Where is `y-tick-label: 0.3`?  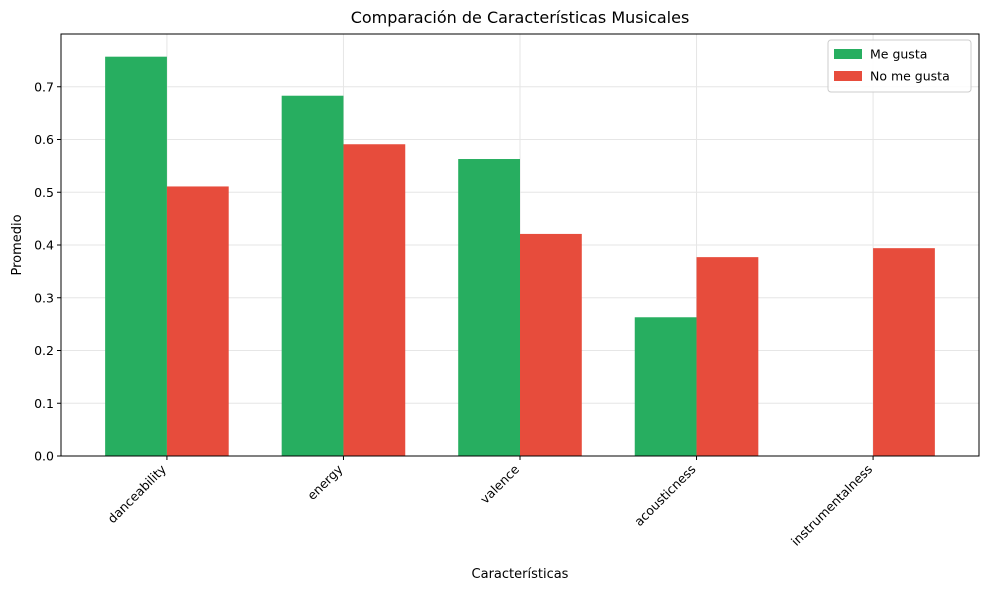 y-tick-label: 0.3 is located at coordinates (44, 297).